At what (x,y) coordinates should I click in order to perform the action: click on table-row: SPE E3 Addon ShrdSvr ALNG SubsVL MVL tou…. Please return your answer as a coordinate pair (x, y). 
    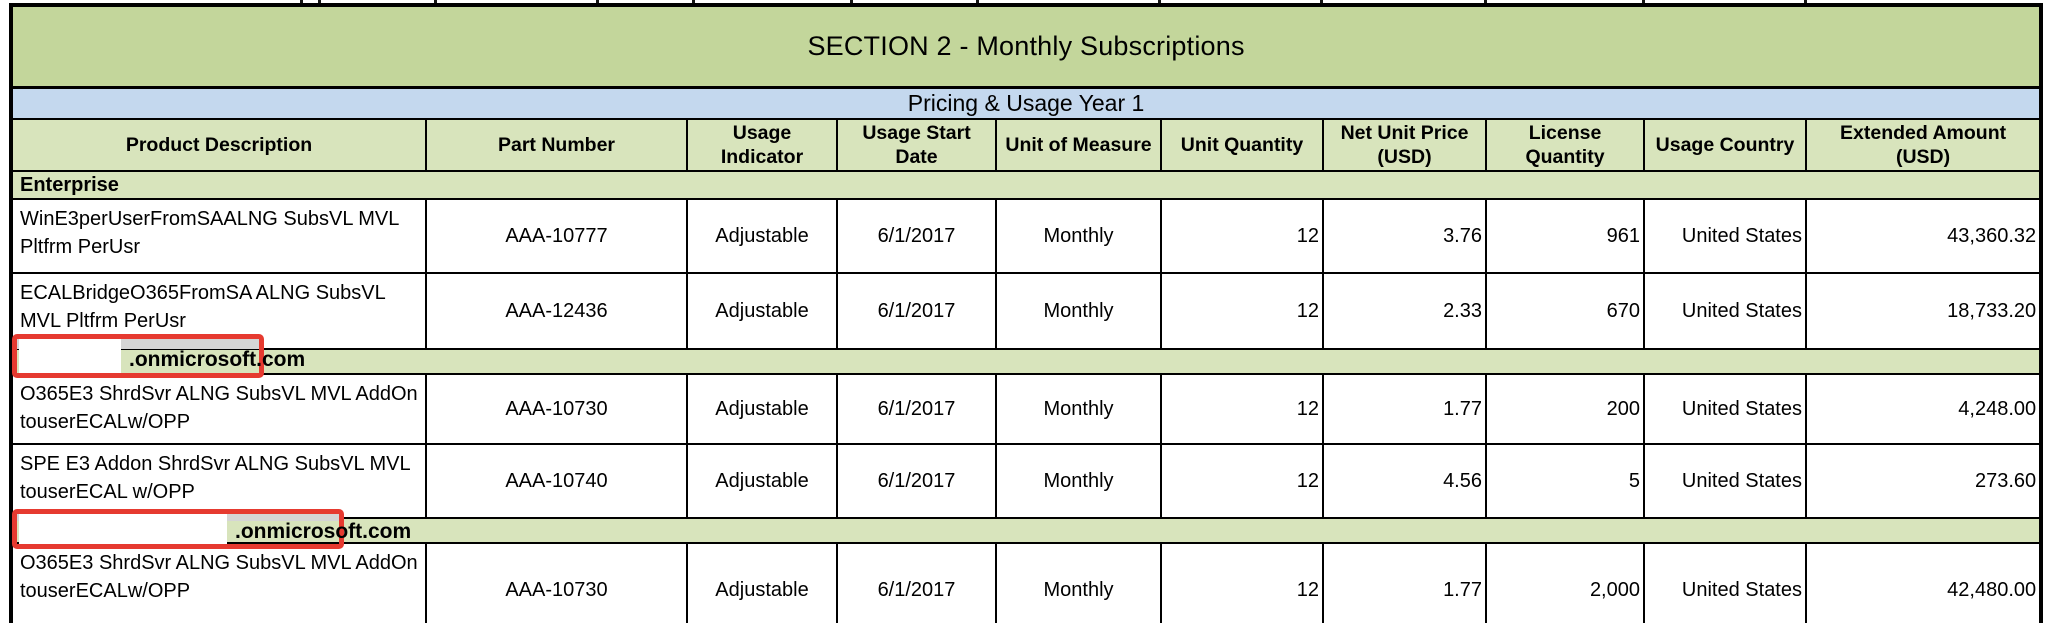
    Looking at the image, I should click on (1026, 481).